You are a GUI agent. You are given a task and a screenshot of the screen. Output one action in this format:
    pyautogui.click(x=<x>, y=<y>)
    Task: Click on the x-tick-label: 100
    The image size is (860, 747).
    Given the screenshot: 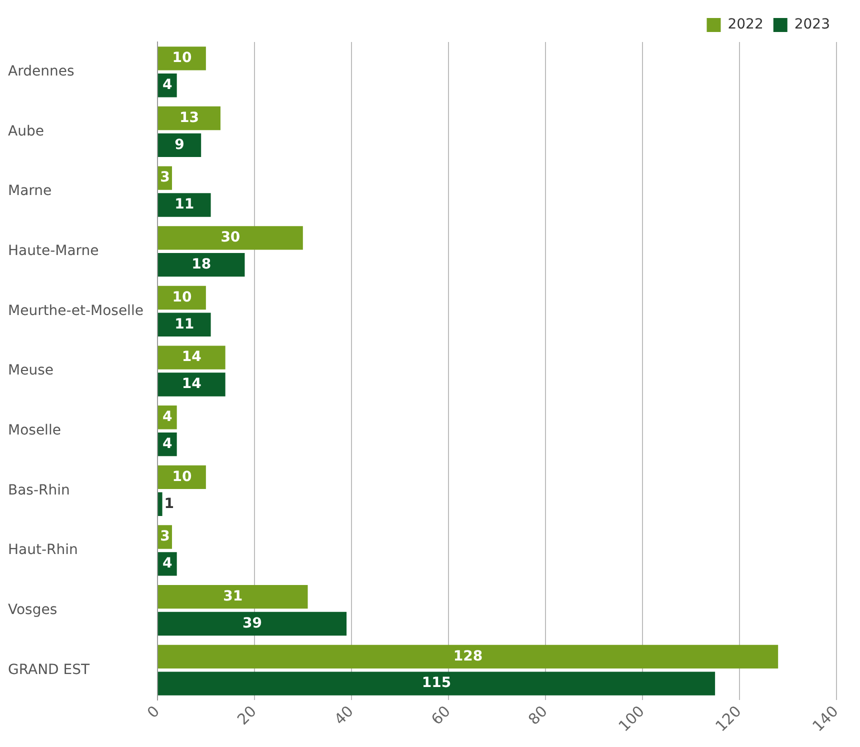 What is the action you would take?
    pyautogui.click(x=631, y=719)
    